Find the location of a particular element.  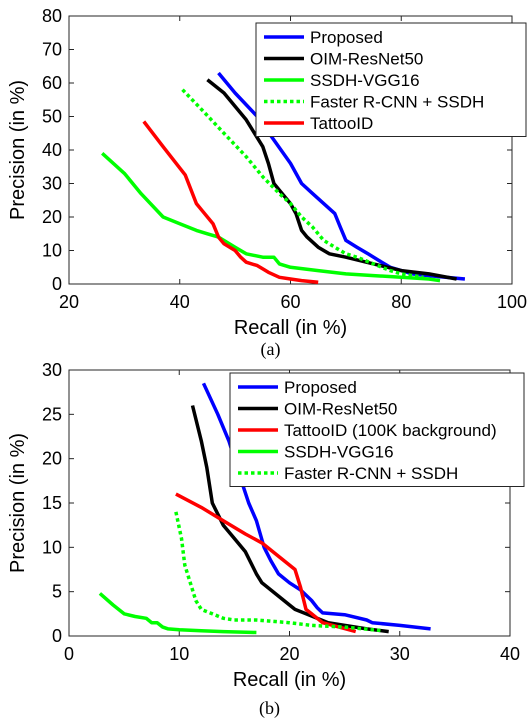

x-tick-label: 100 is located at coordinates (512, 302).